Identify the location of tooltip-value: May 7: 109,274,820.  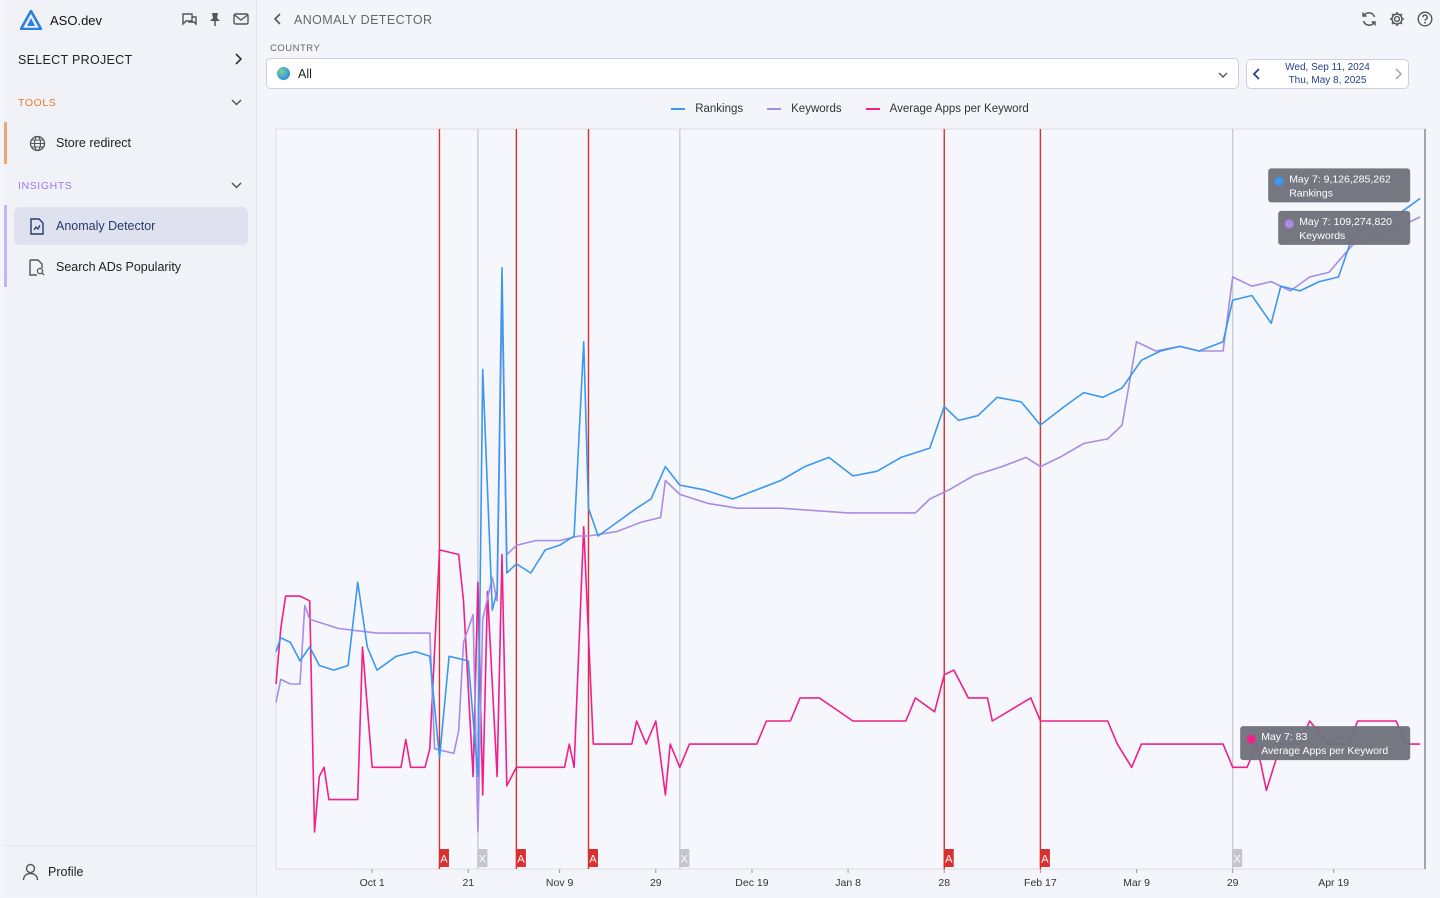
(1345, 222).